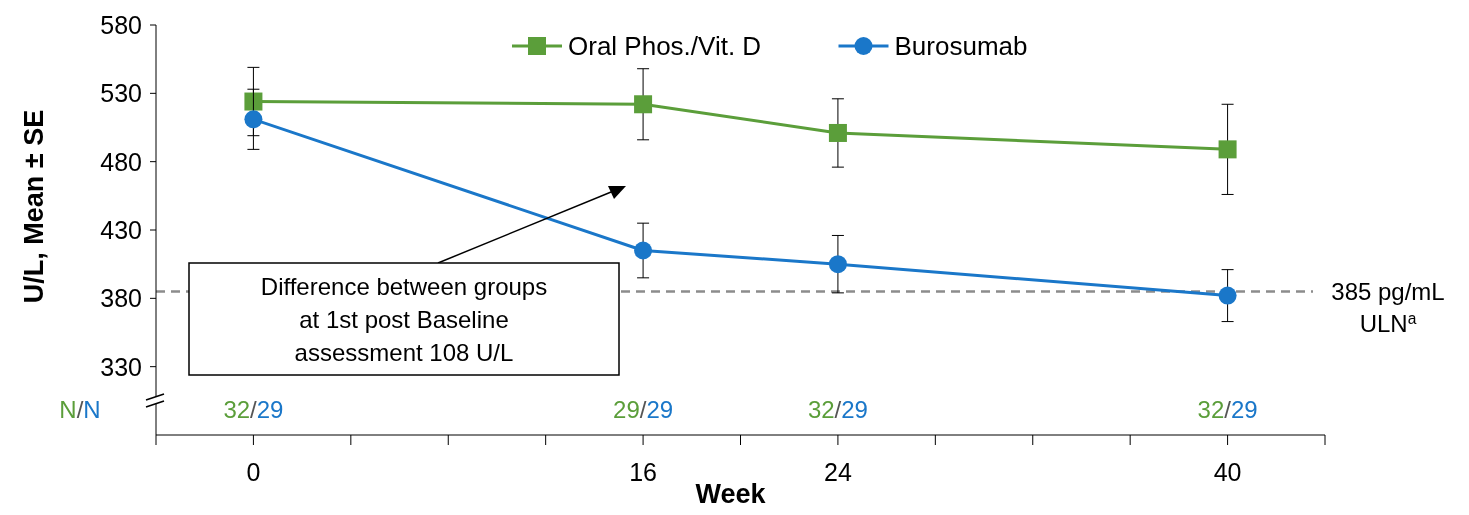  What do you see at coordinates (121, 25) in the screenshot?
I see `y-tick-label: 580` at bounding box center [121, 25].